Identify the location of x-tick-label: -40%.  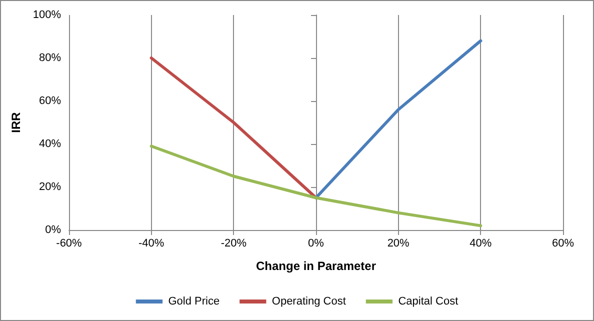
(151, 244).